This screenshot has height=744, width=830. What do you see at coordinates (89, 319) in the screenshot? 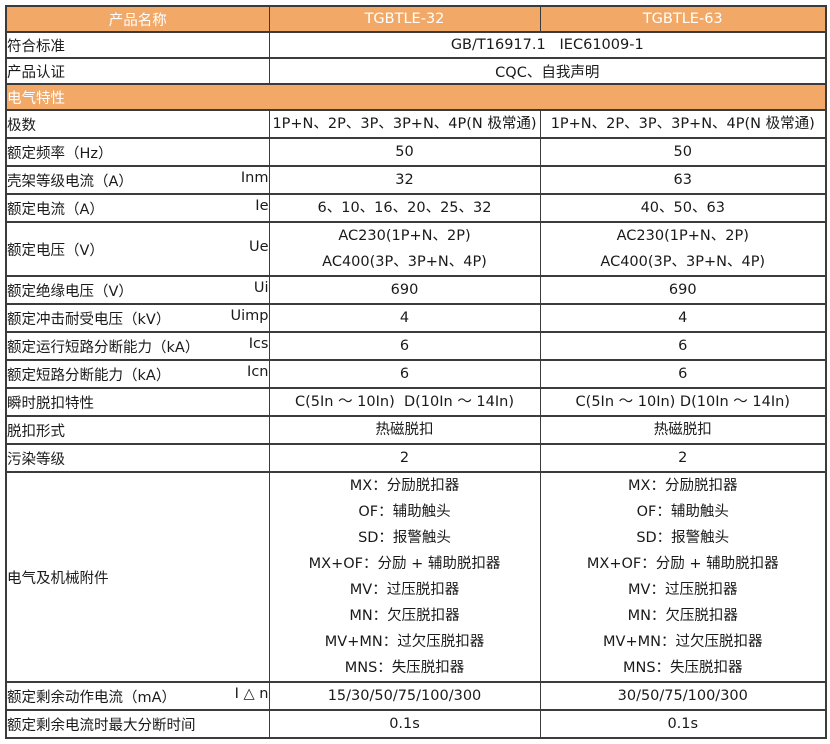
I see `row-label-text: 额定冲击耐受电压（kV）` at bounding box center [89, 319].